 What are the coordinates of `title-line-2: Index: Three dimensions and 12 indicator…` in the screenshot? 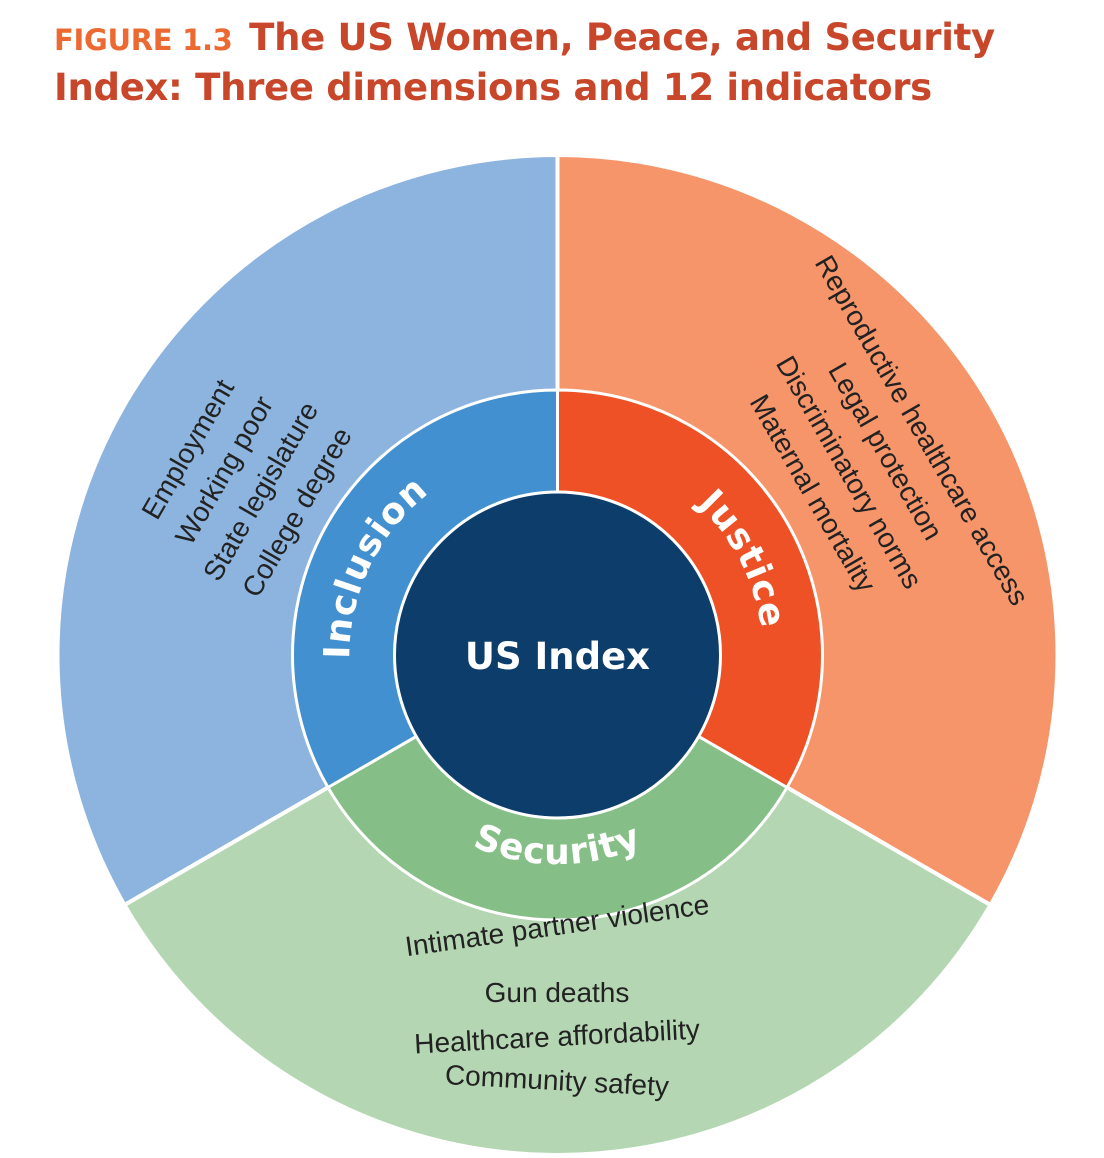 It's located at (493, 87).